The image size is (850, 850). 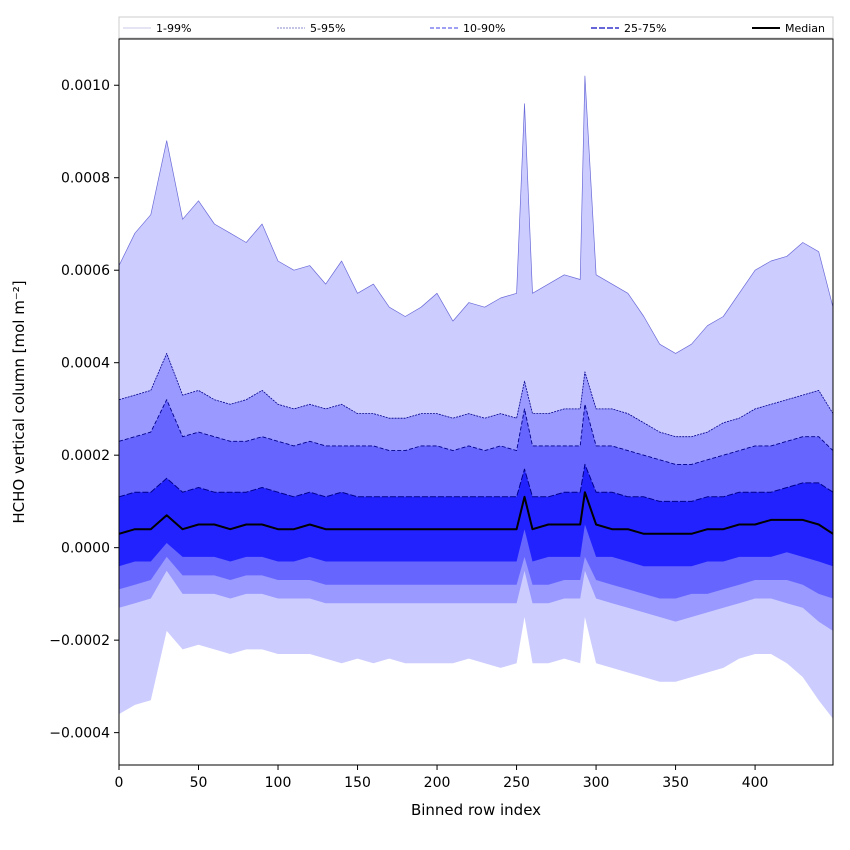 What do you see at coordinates (476, 810) in the screenshot?
I see `x-axis-label: Binned row index` at bounding box center [476, 810].